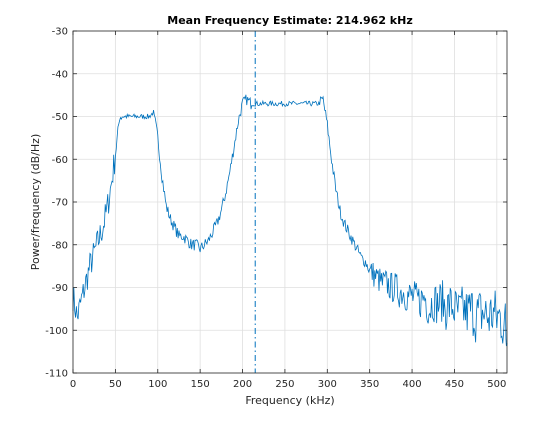 This screenshot has width=560, height=424. Describe the element at coordinates (369, 384) in the screenshot. I see `x-tick-label: 350` at that location.